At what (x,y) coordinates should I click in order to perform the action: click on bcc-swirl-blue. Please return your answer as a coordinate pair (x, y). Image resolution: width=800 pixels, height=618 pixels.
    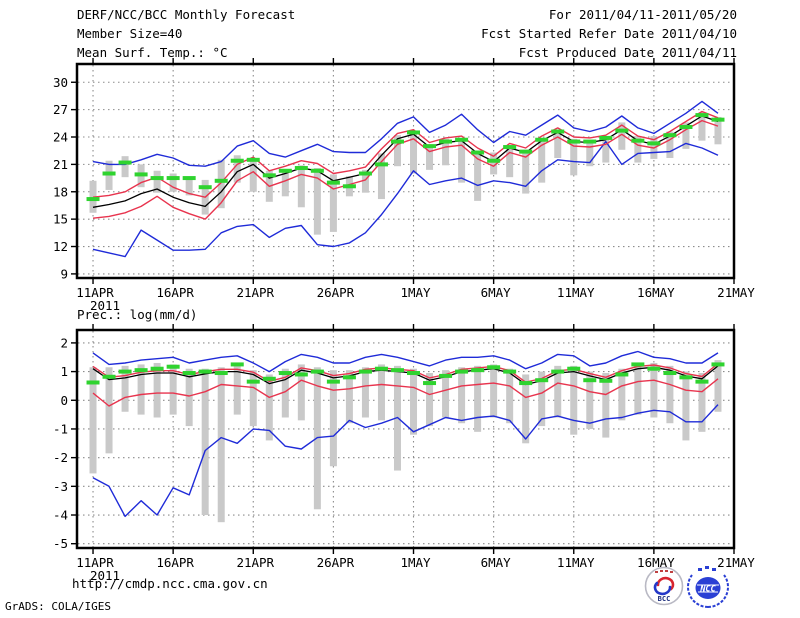
    Looking at the image, I should click on (662, 588).